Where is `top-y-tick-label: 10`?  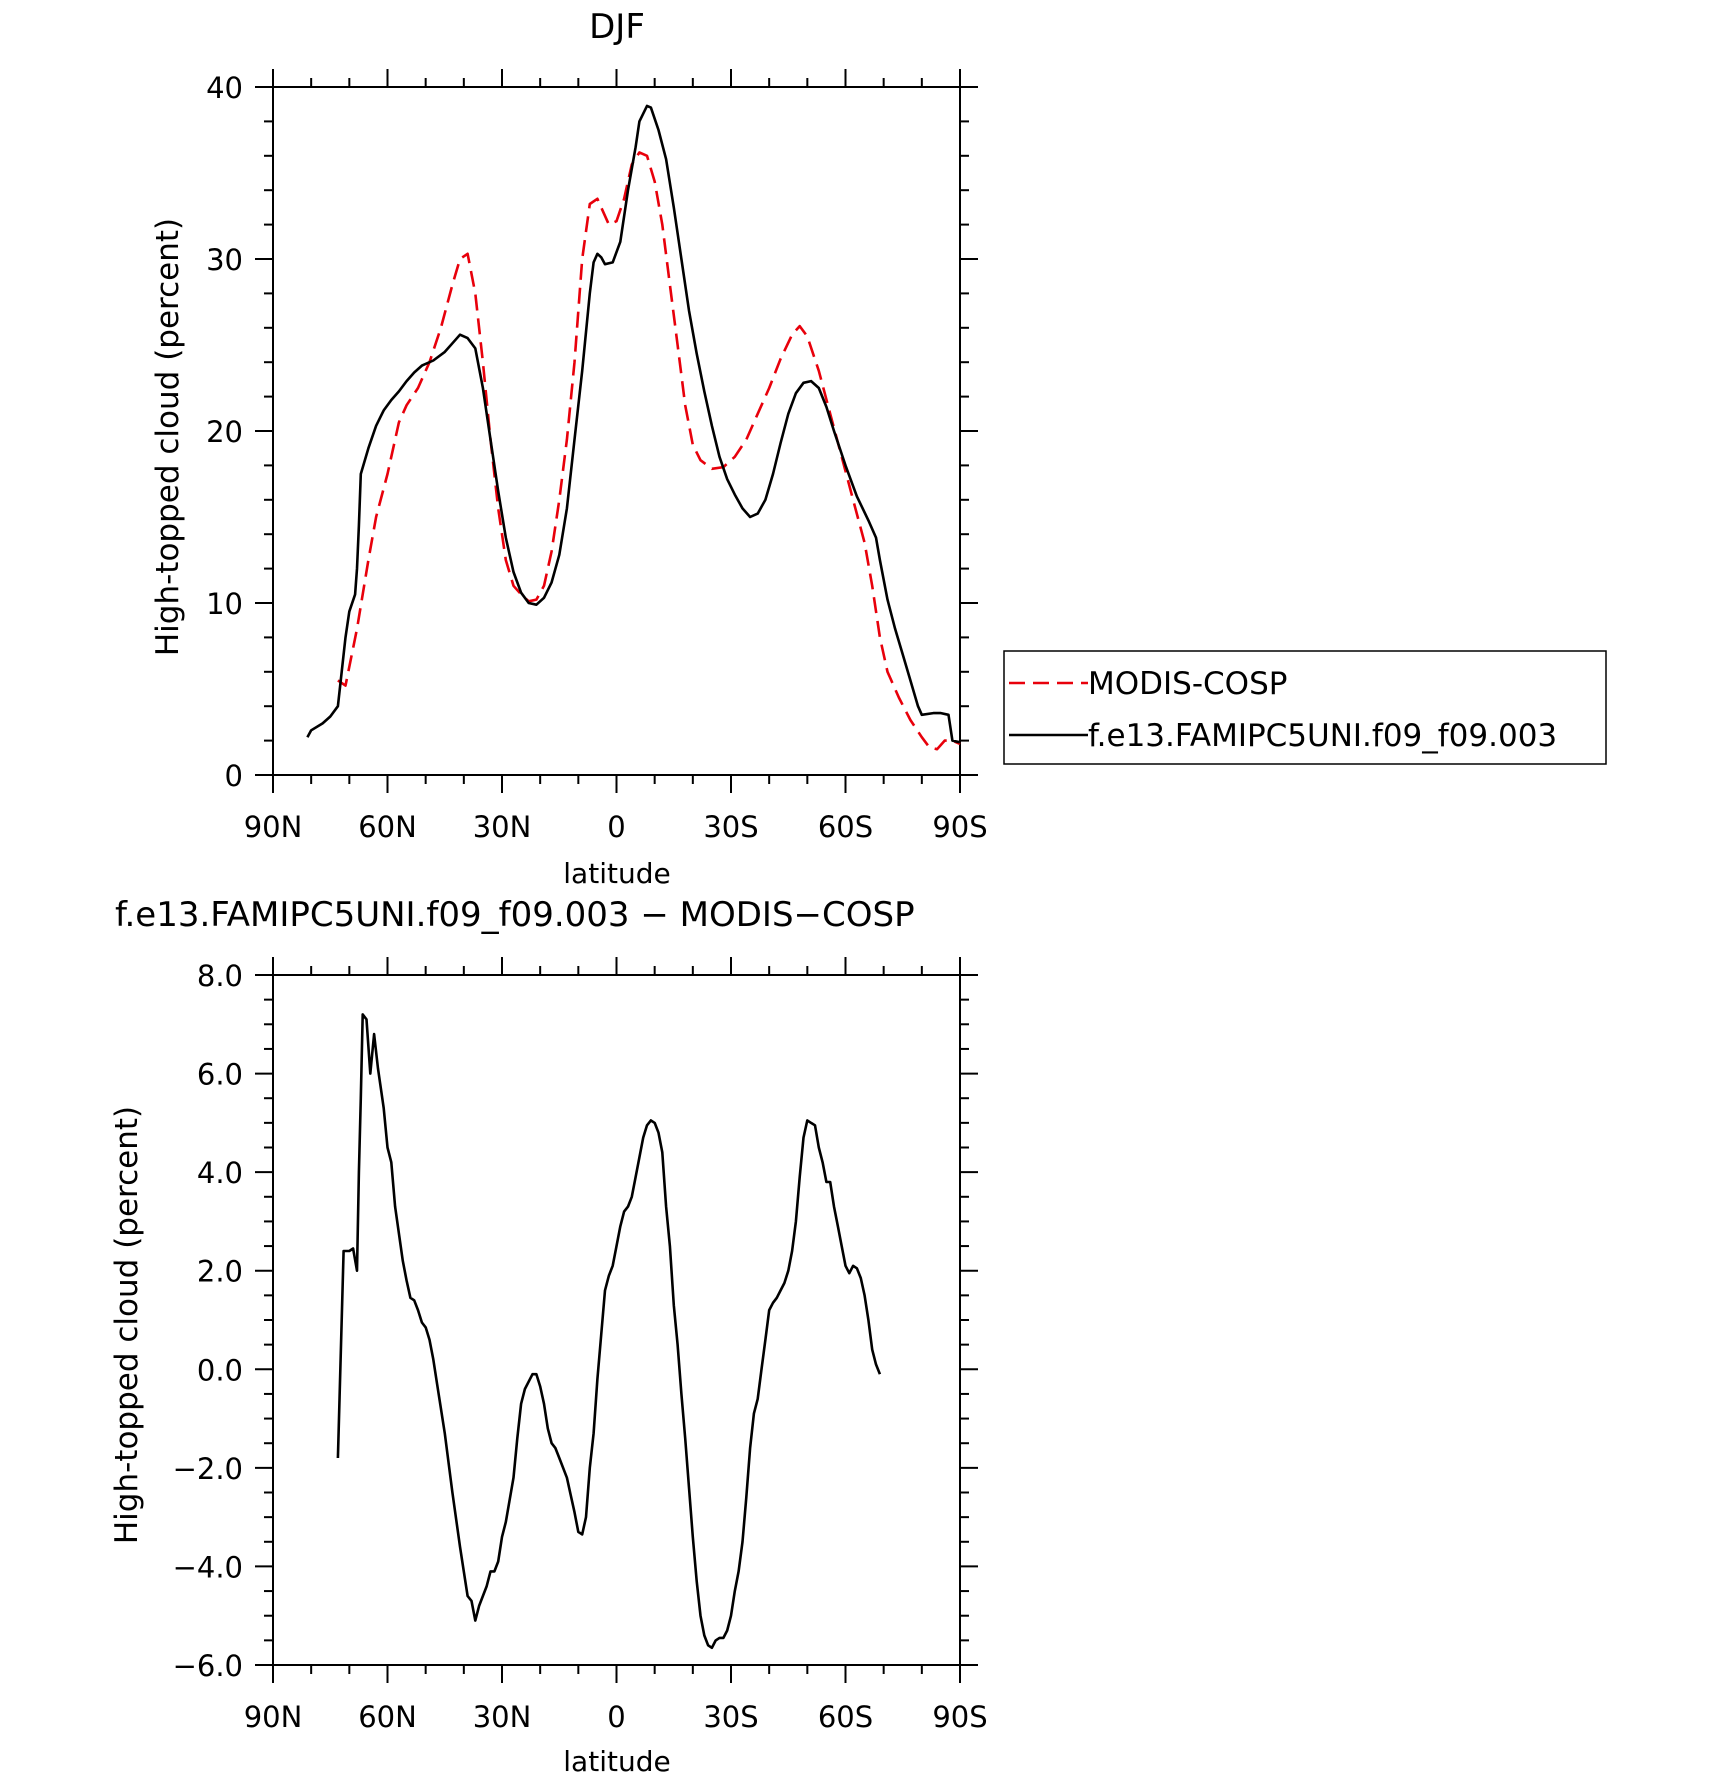 top-y-tick-label: 10 is located at coordinates (224, 604).